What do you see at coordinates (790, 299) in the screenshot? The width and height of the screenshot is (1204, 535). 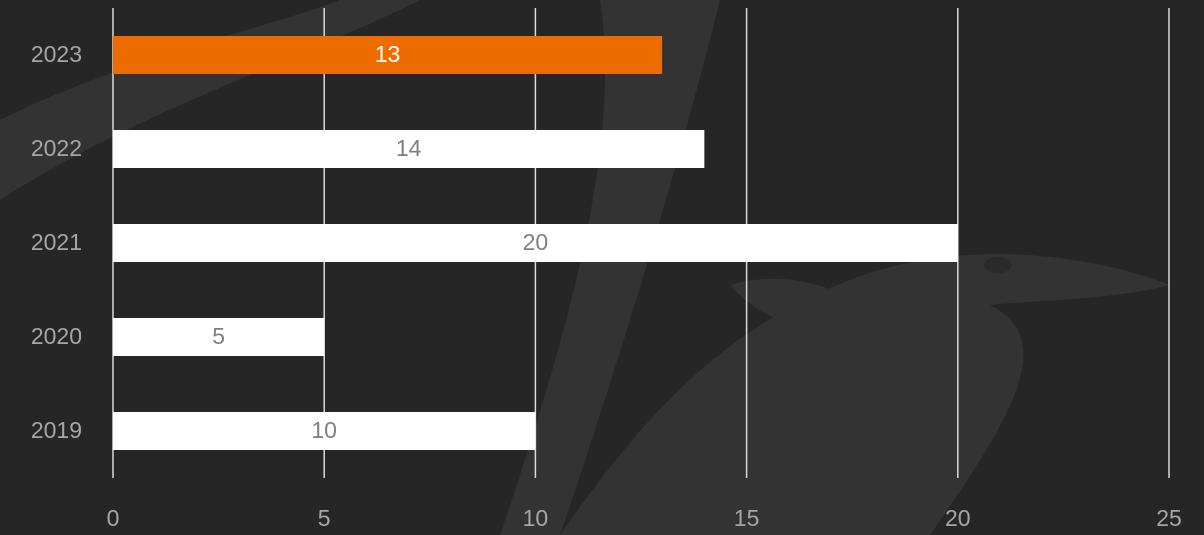 I see `dolphin-fin` at bounding box center [790, 299].